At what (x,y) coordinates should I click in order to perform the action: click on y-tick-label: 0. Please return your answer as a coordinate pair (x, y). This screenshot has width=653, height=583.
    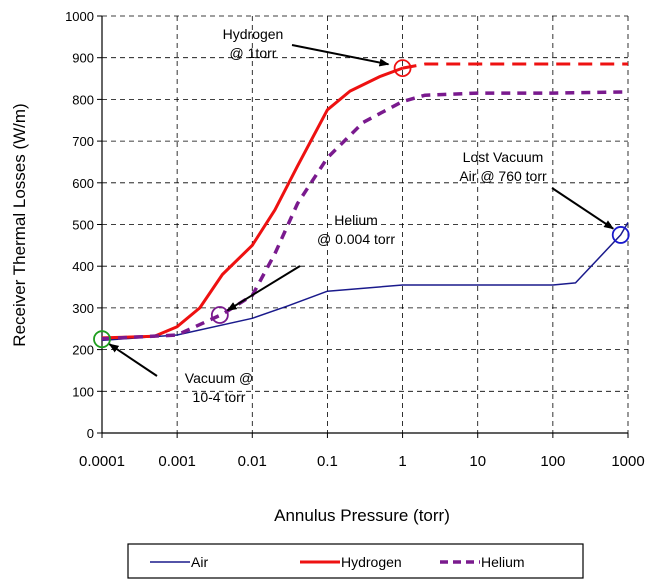
    Looking at the image, I should click on (90, 433).